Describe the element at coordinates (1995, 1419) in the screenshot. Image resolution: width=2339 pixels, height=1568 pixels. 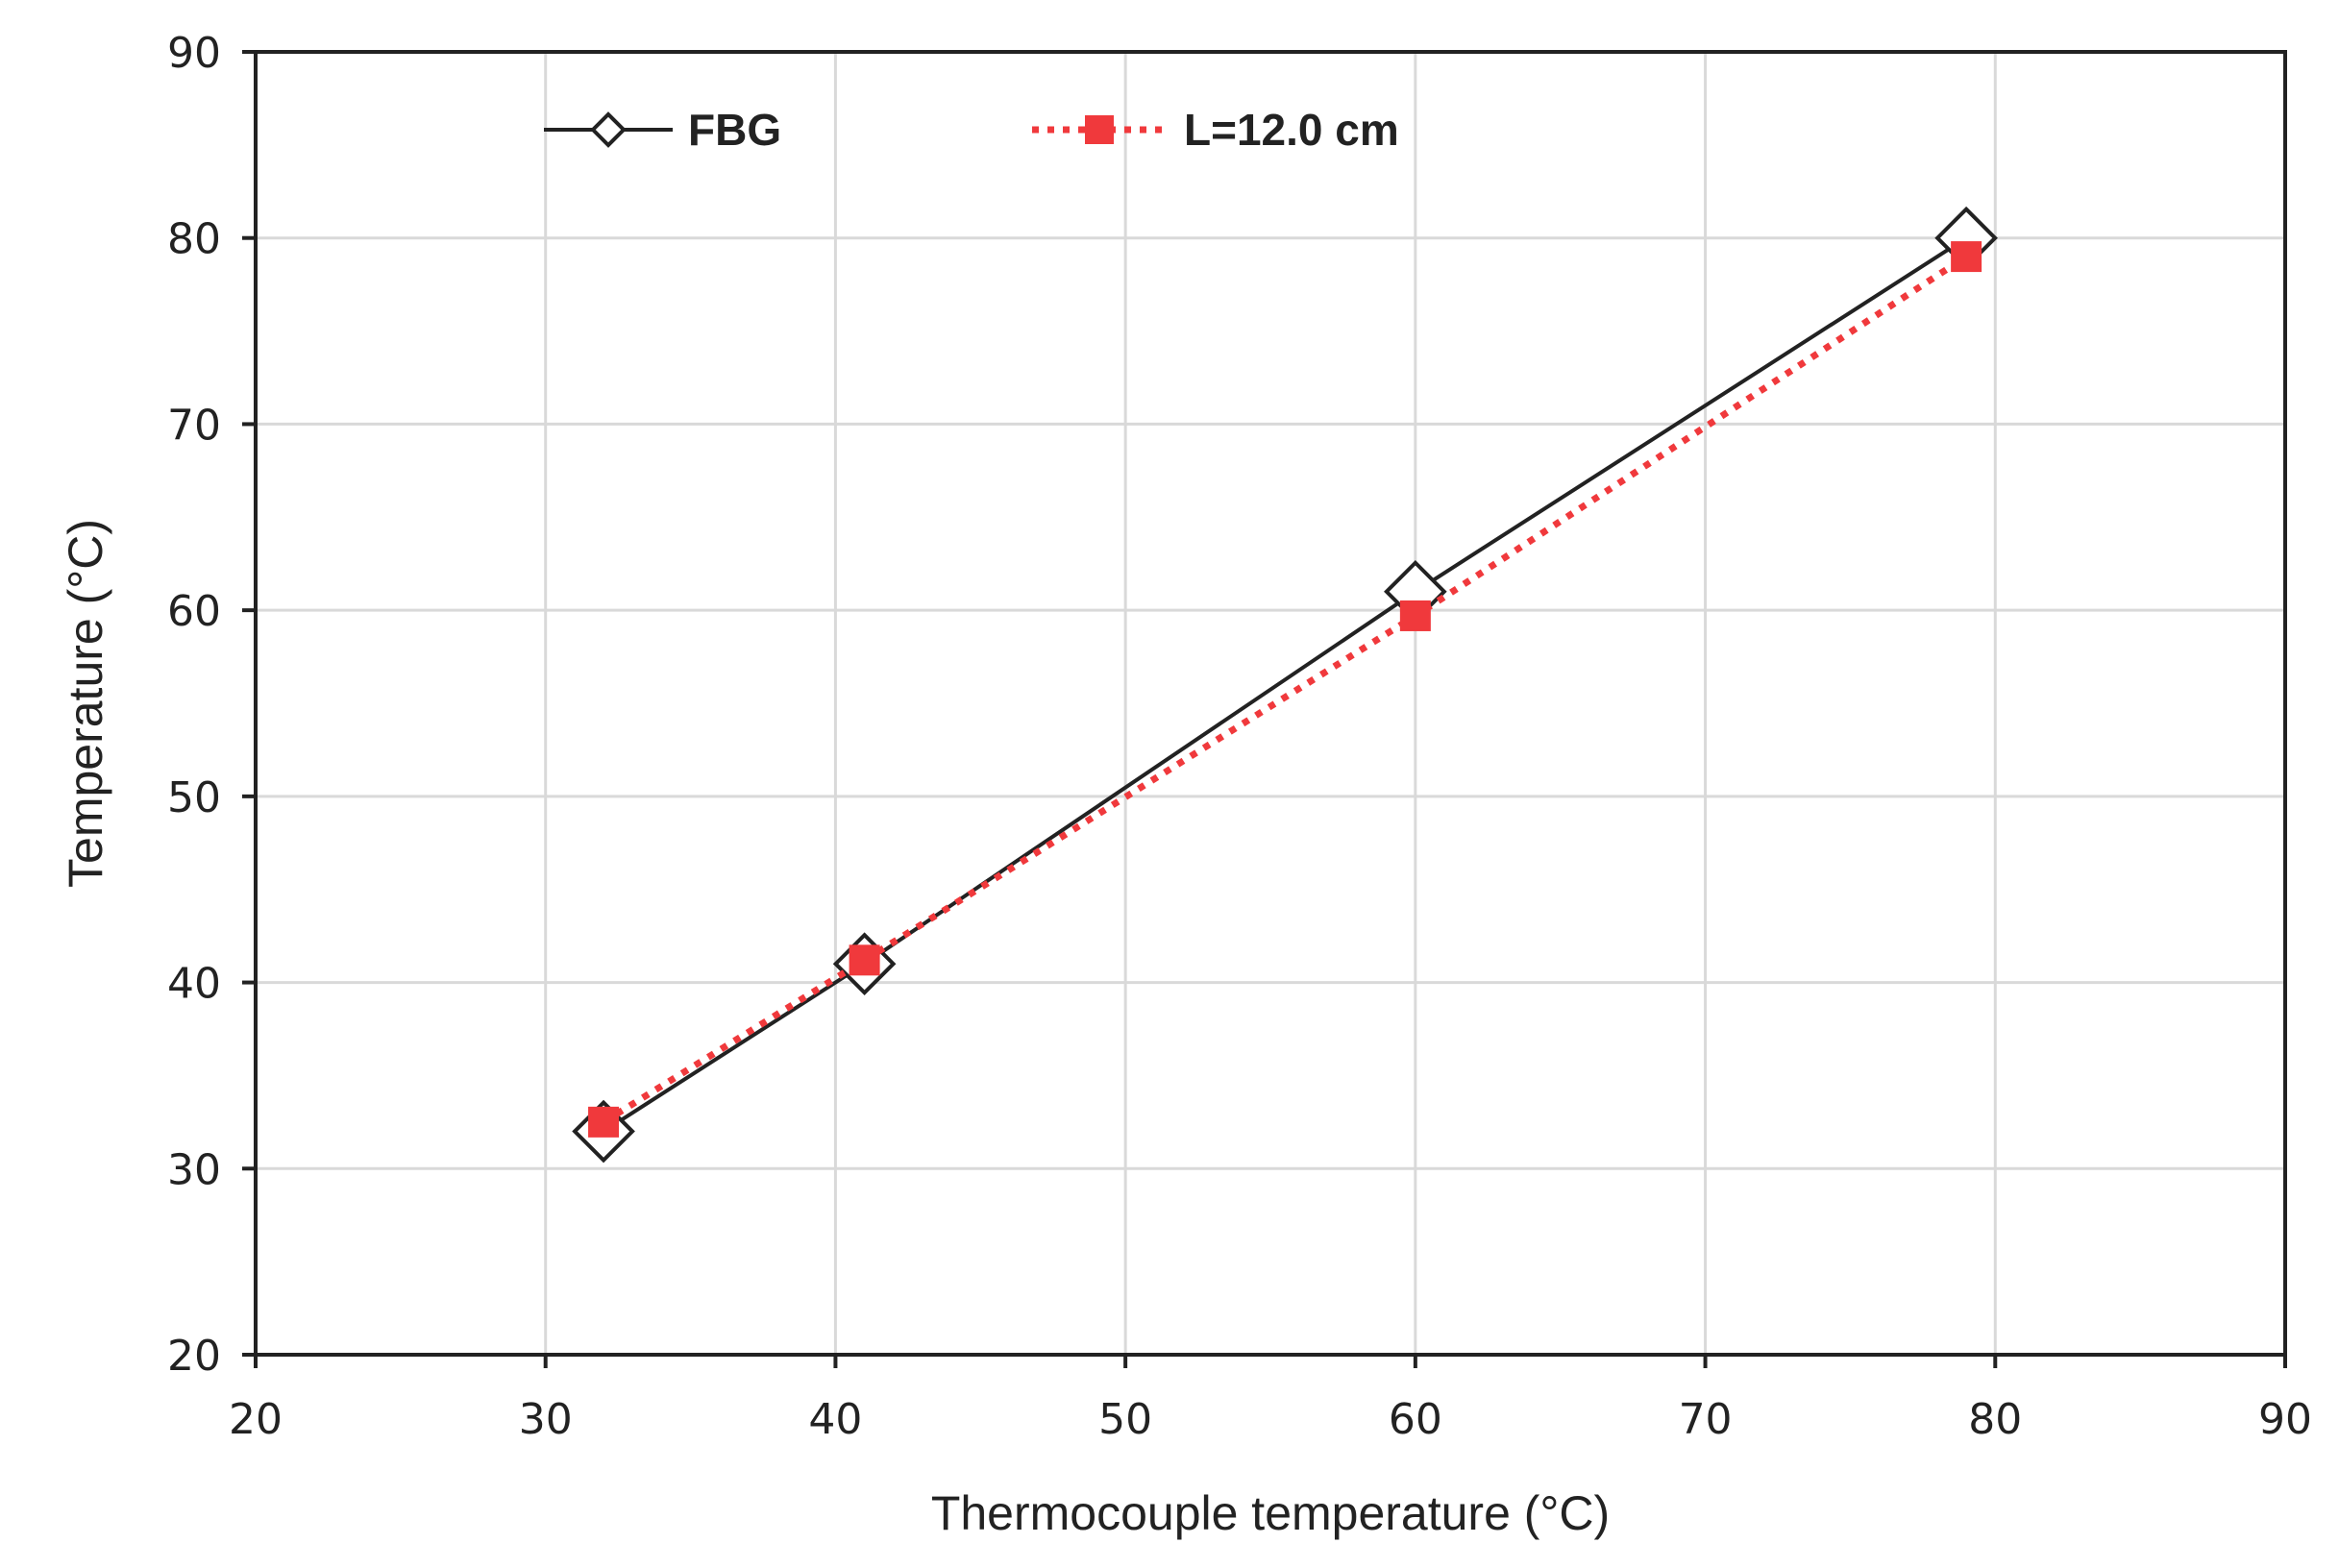
I see `x-tick-label: 80` at that location.